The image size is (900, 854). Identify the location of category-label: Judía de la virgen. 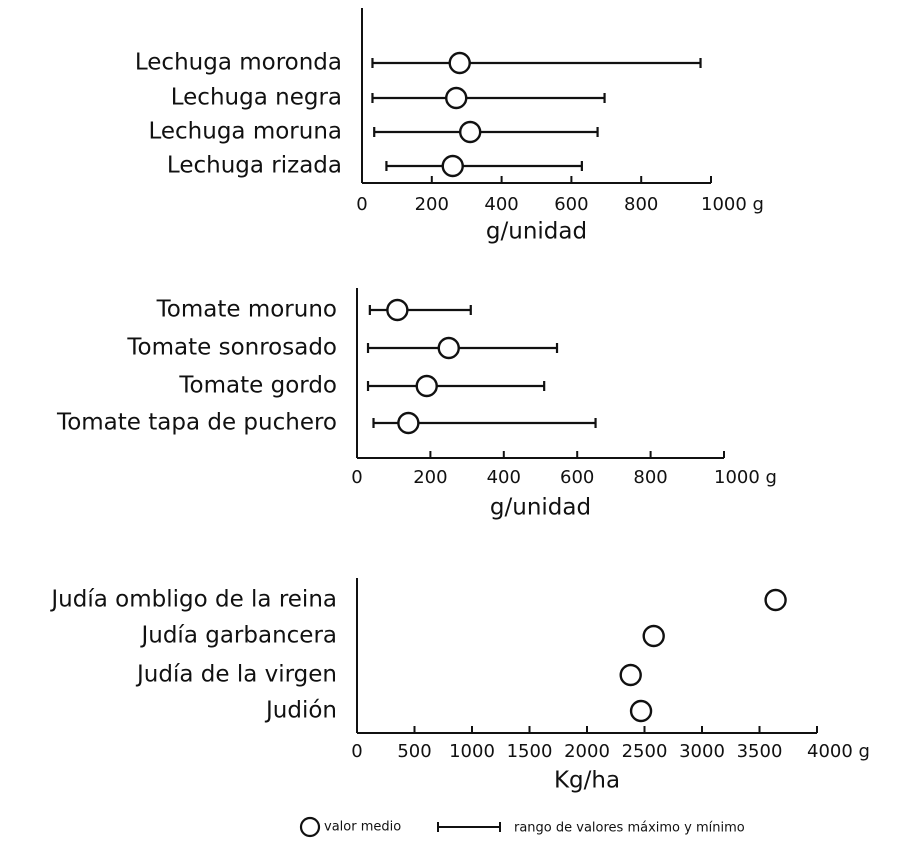
(236, 675).